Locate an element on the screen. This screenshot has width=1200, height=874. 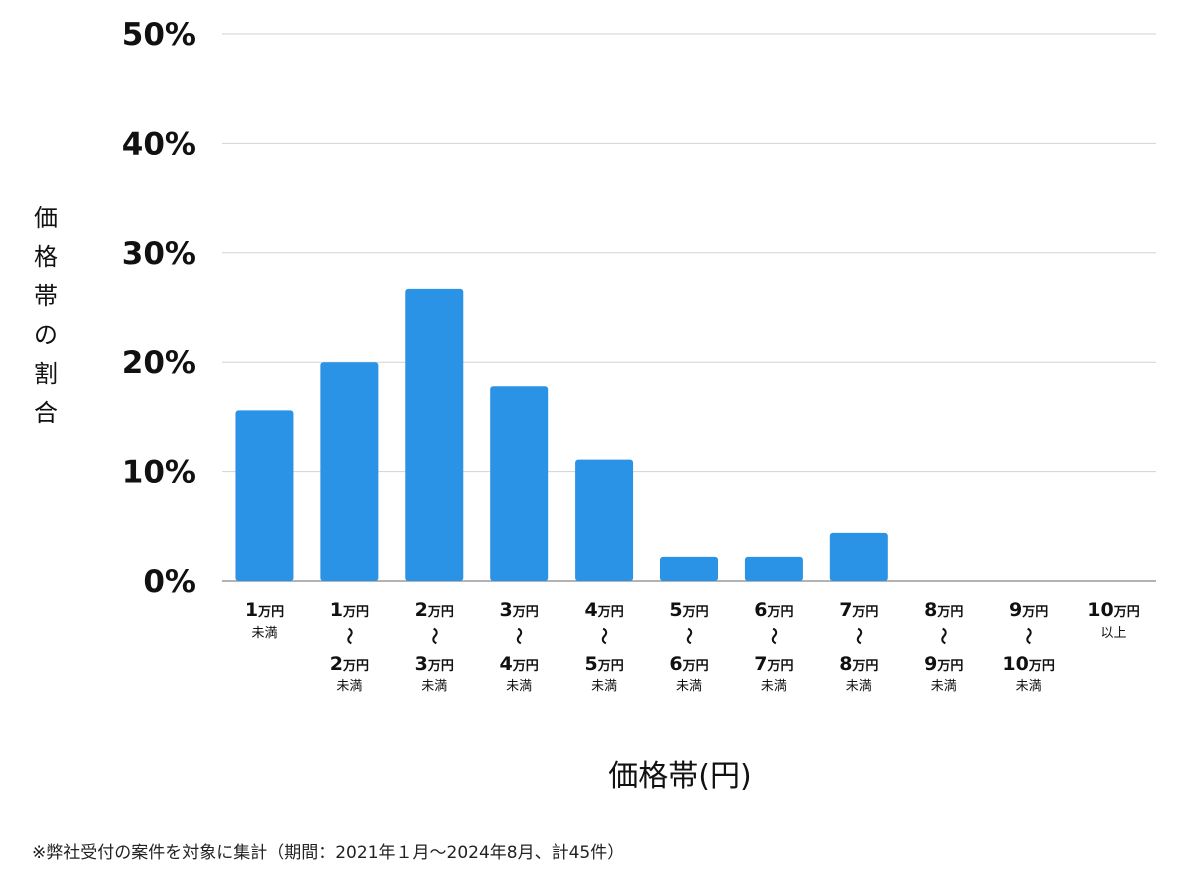
y-tick-label: 0% is located at coordinates (169, 582).